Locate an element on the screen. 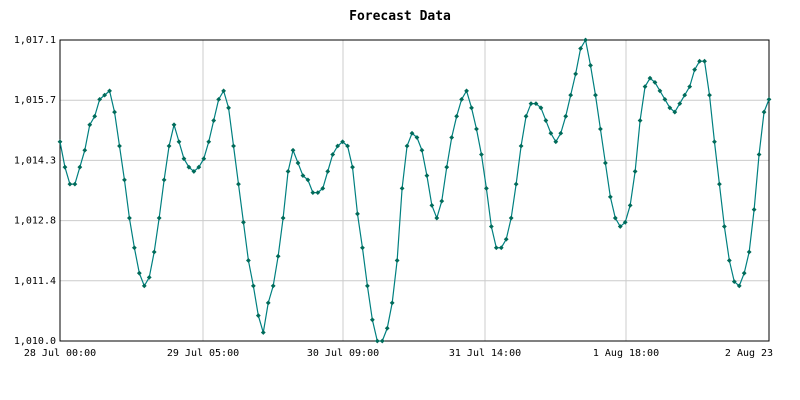 This screenshot has height=400, width=800. y-tick-label: 1,010.0 is located at coordinates (35, 341).